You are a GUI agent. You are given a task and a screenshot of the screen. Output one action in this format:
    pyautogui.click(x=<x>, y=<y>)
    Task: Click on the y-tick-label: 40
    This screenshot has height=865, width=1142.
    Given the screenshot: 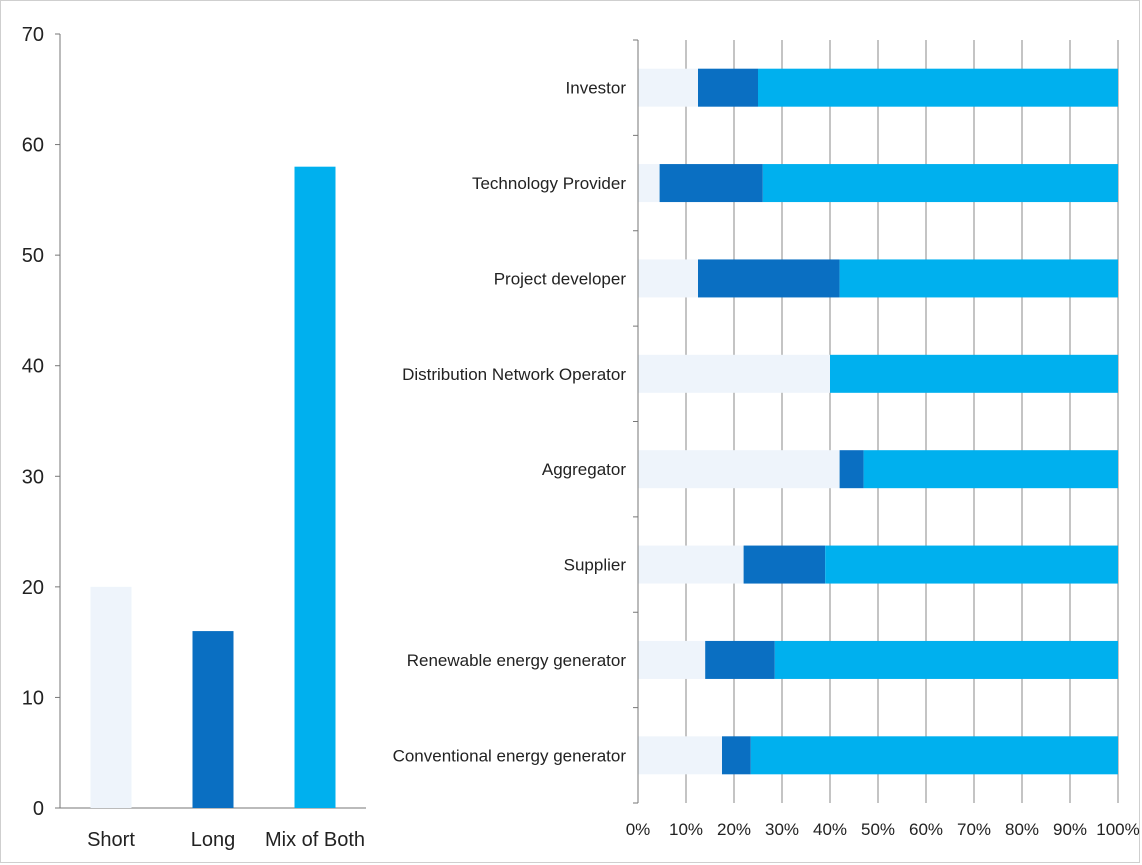 What is the action you would take?
    pyautogui.click(x=33, y=367)
    